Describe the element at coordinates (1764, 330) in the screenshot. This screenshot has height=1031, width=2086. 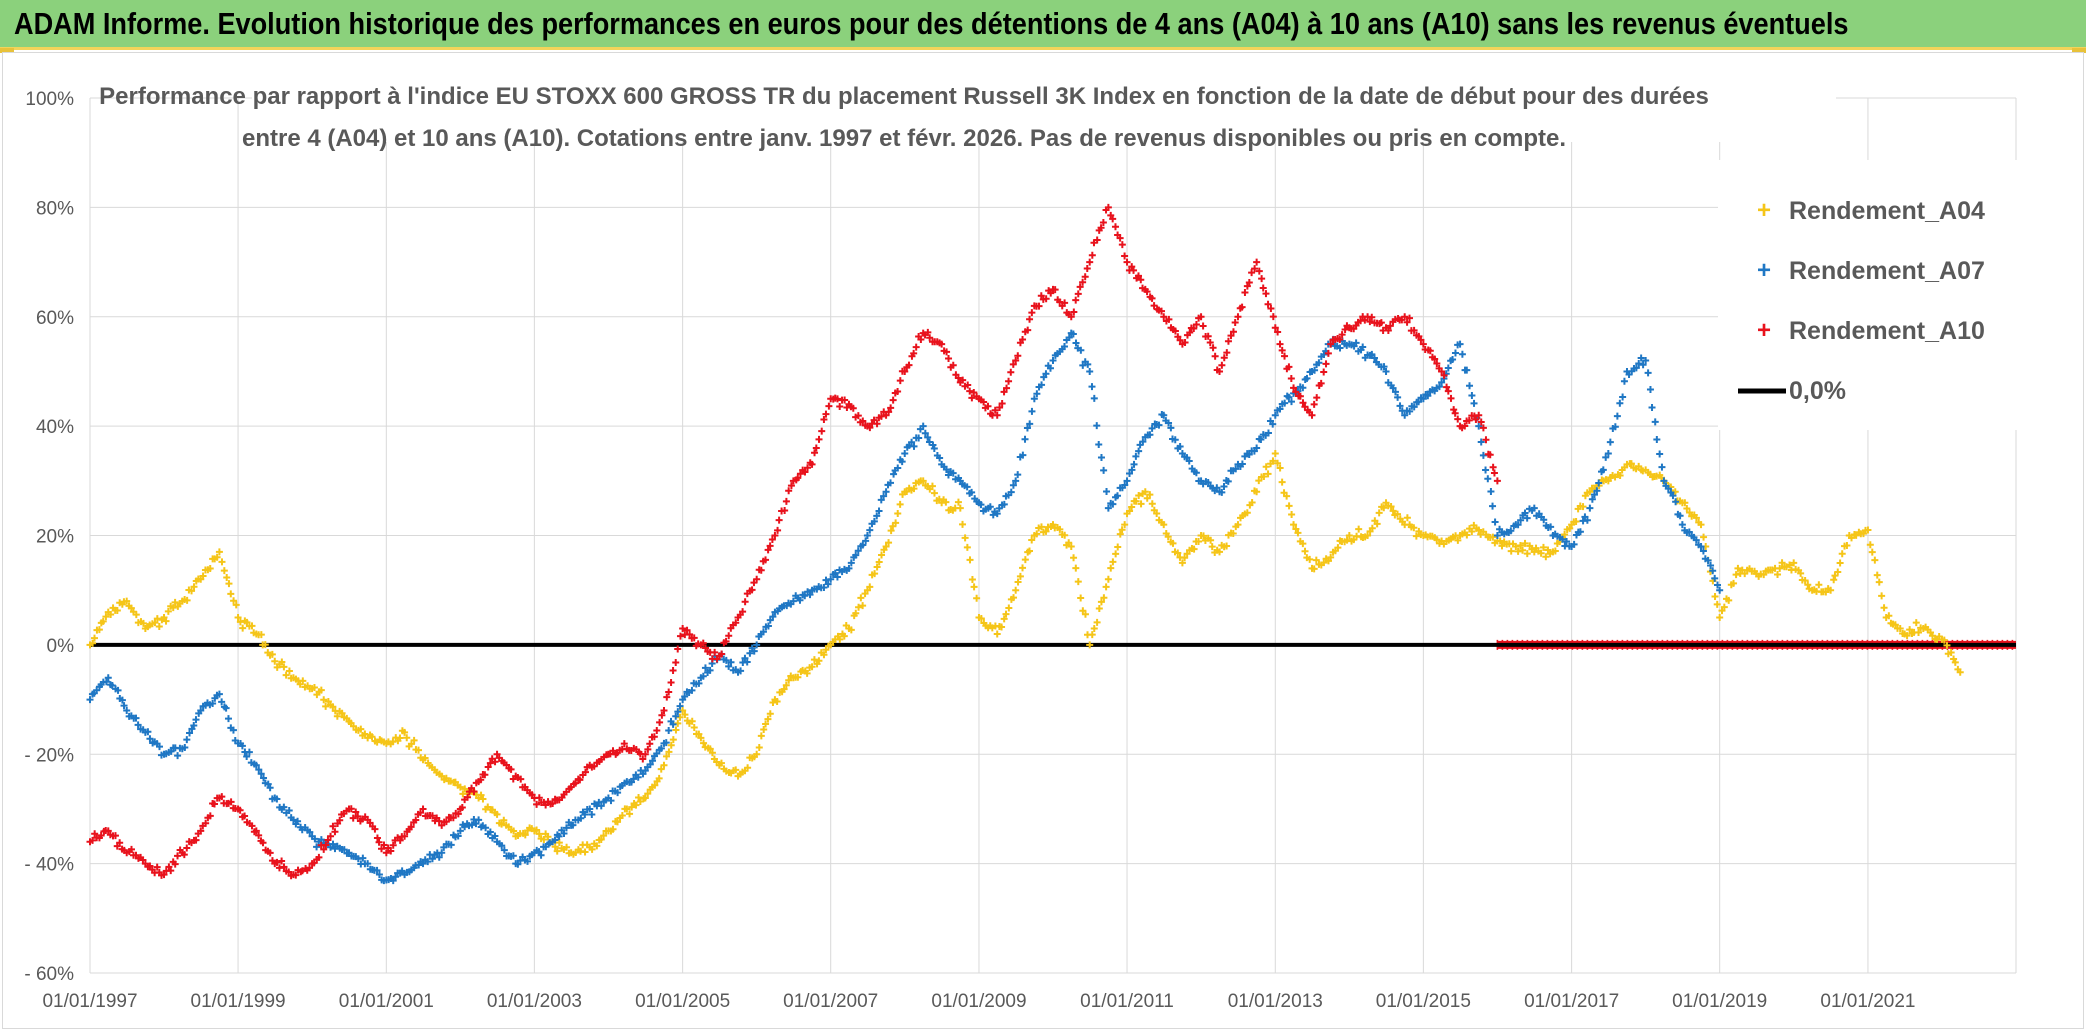
I see `legend-marker-a10: +` at that location.